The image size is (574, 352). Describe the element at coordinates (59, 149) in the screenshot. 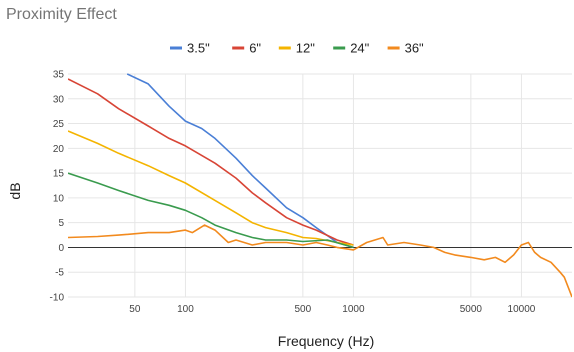

I see `y-tick-label: 20` at that location.